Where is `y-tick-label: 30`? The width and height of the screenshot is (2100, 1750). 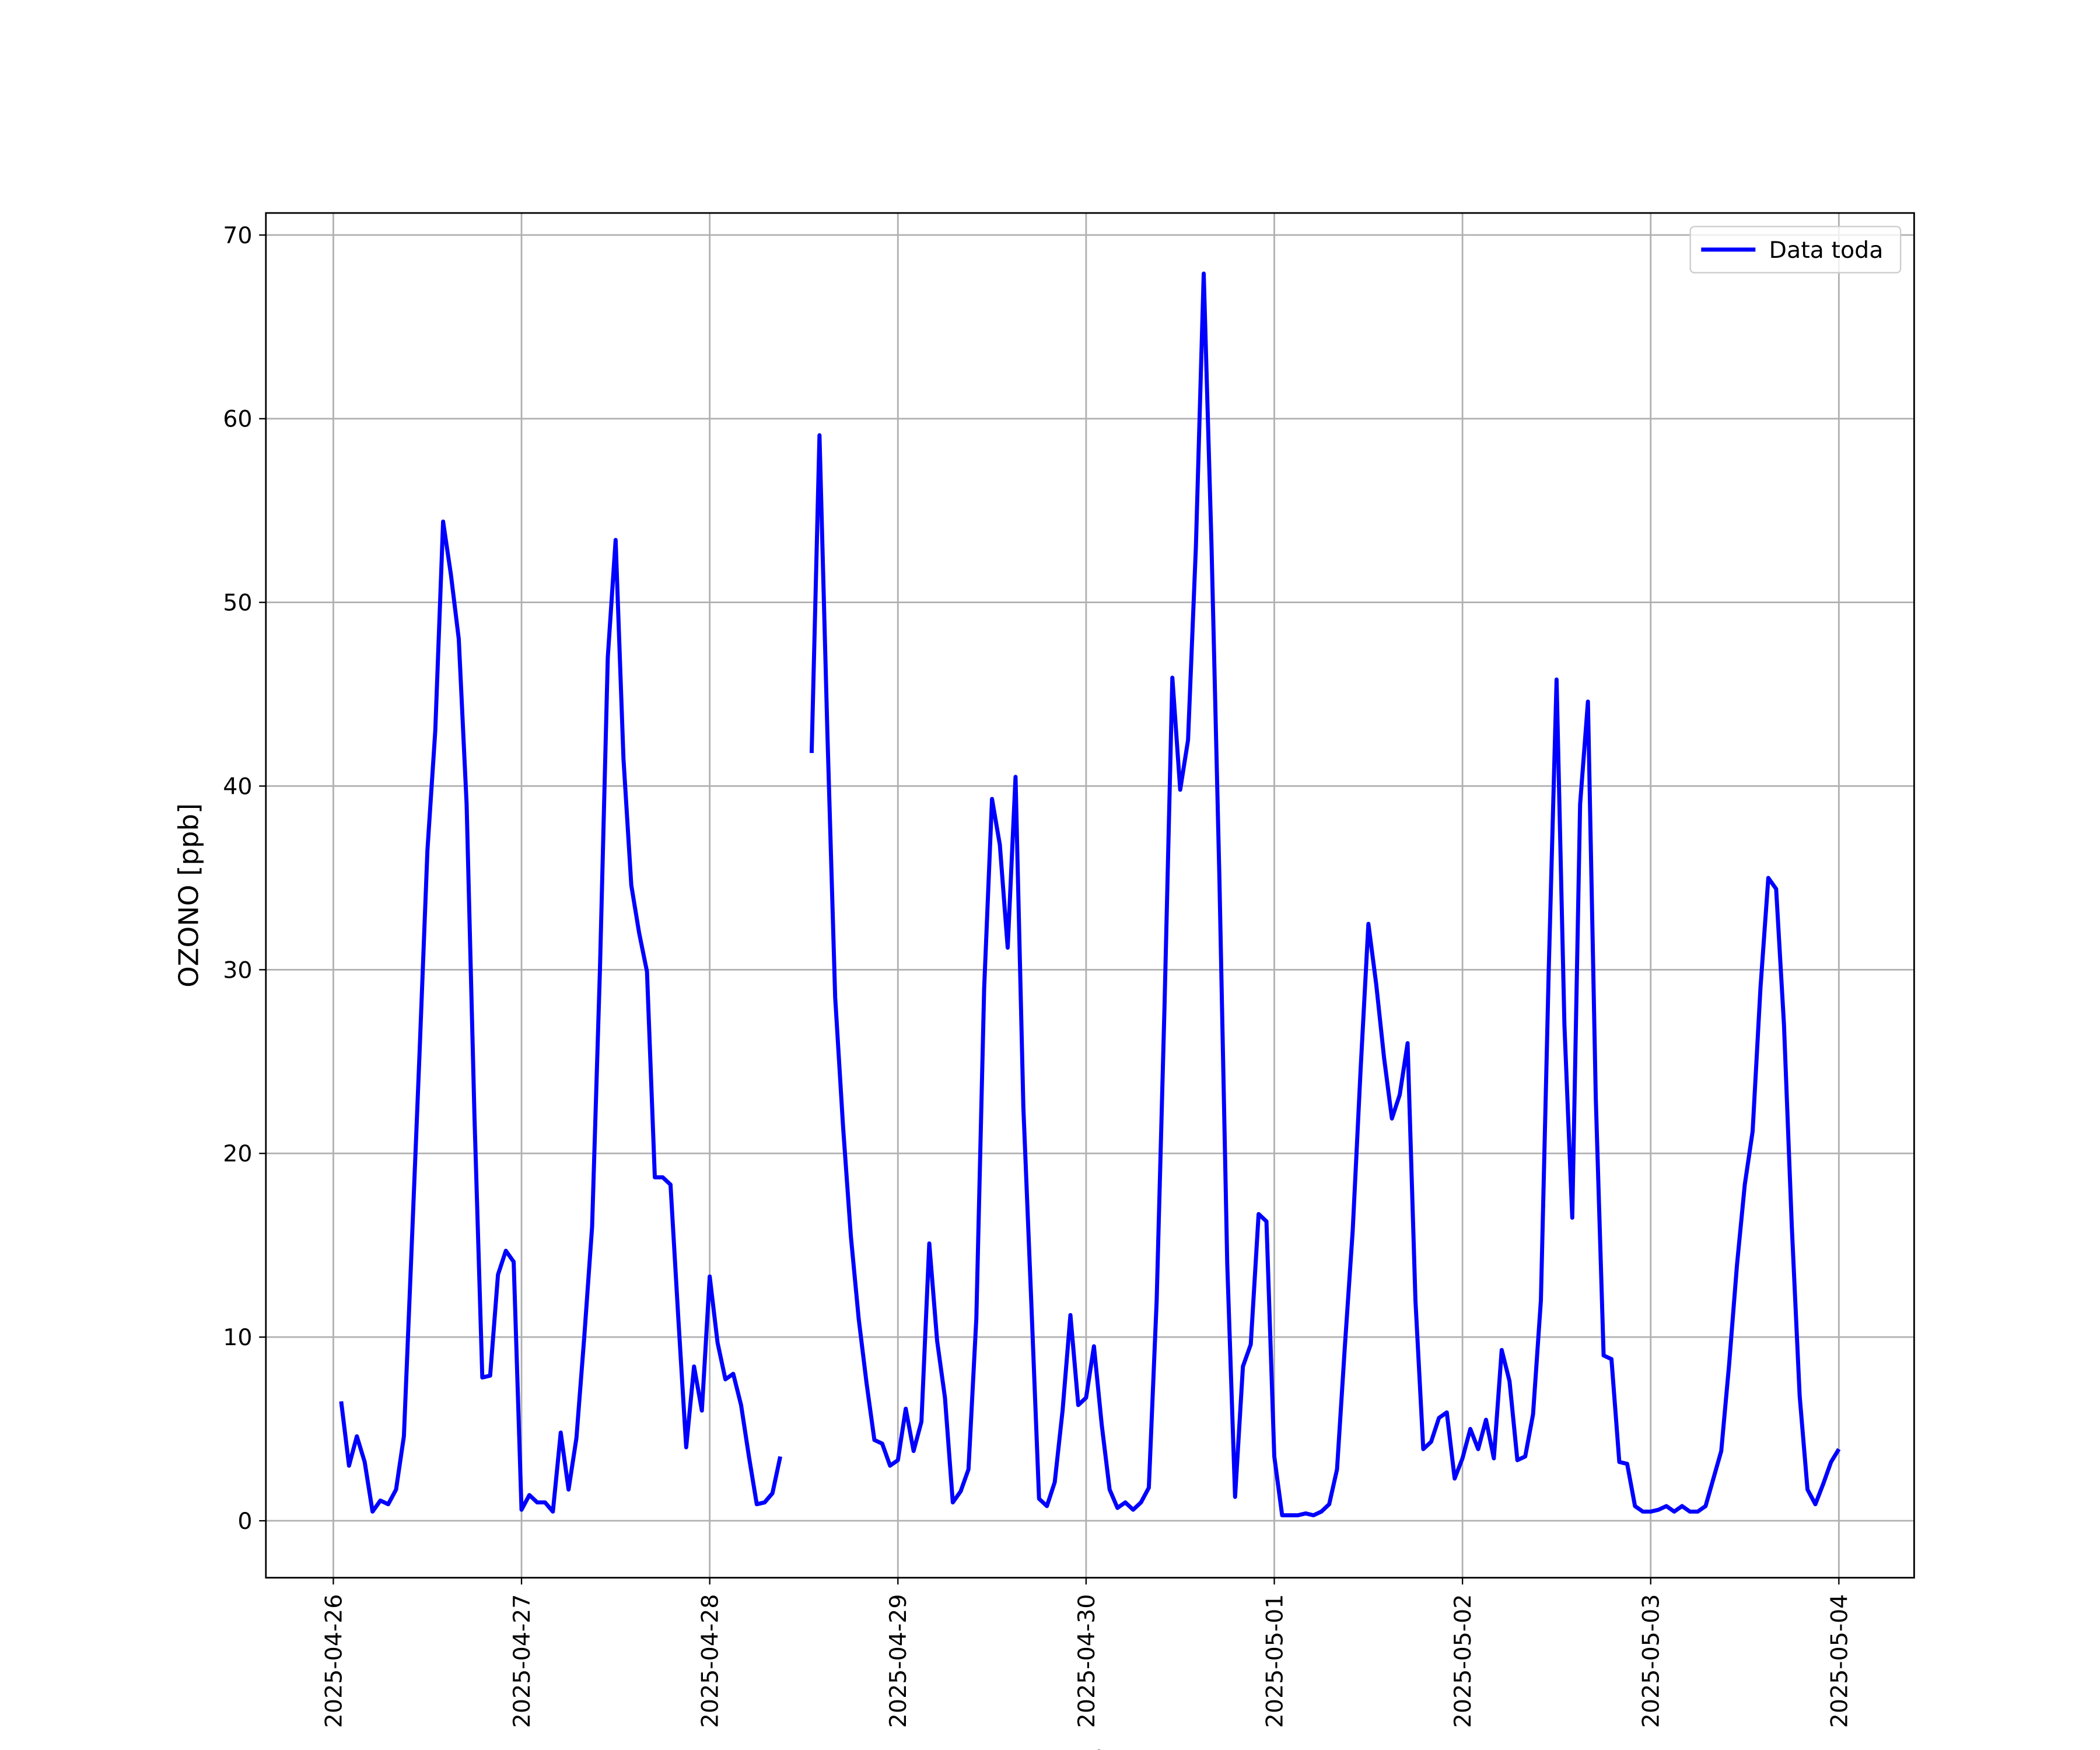 y-tick-label: 30 is located at coordinates (237, 970).